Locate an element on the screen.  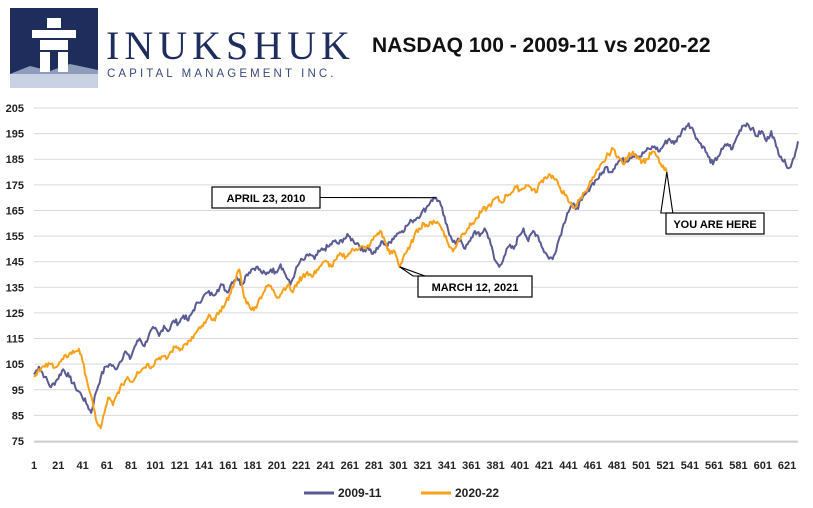
x-tick-label: 441 is located at coordinates (568, 466).